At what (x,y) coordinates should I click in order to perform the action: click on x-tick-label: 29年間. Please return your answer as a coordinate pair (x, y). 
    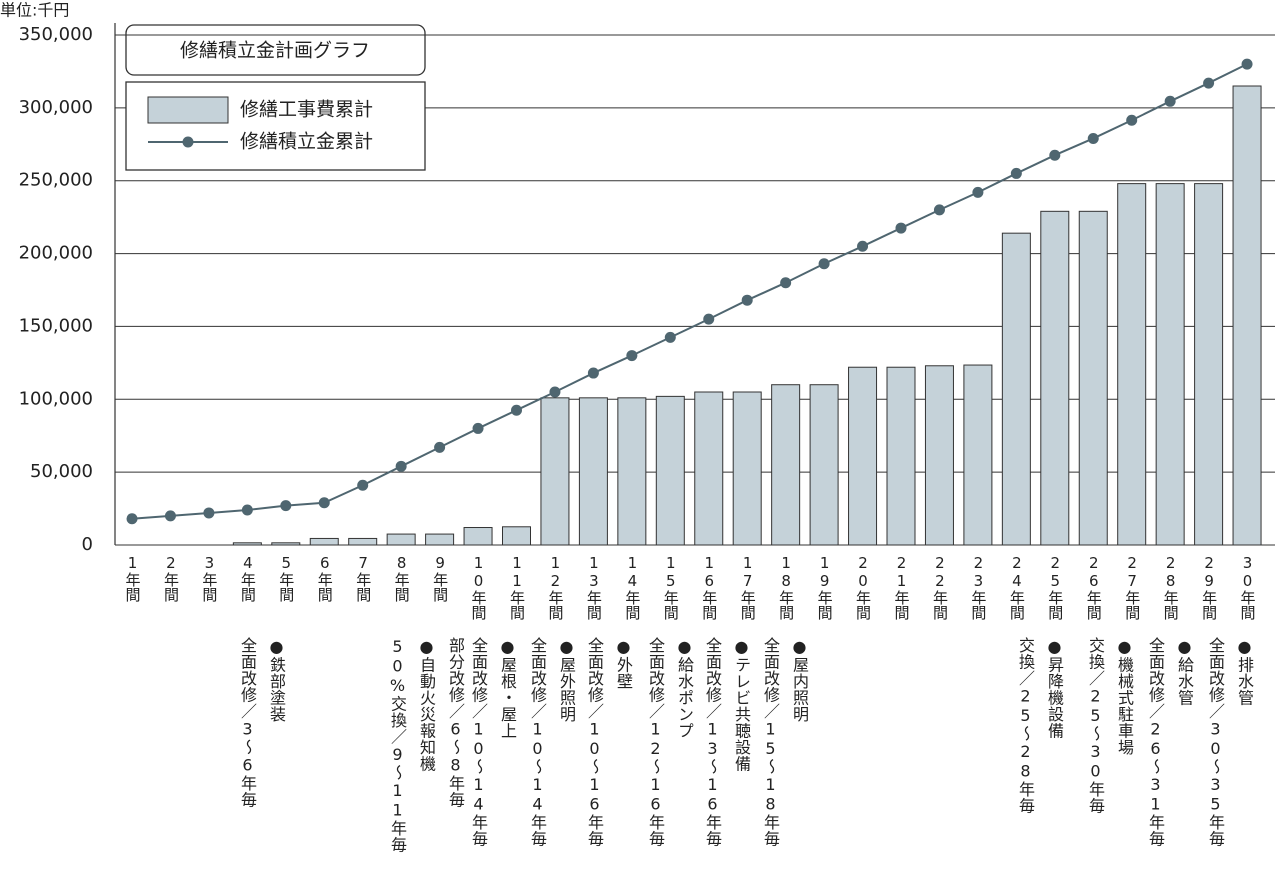
    Looking at the image, I should click on (1209, 587).